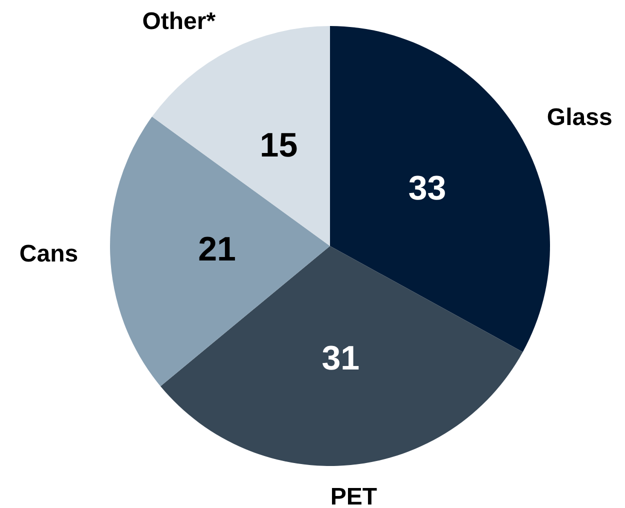  Describe the element at coordinates (354, 495) in the screenshot. I see `slice-label: PET` at that location.